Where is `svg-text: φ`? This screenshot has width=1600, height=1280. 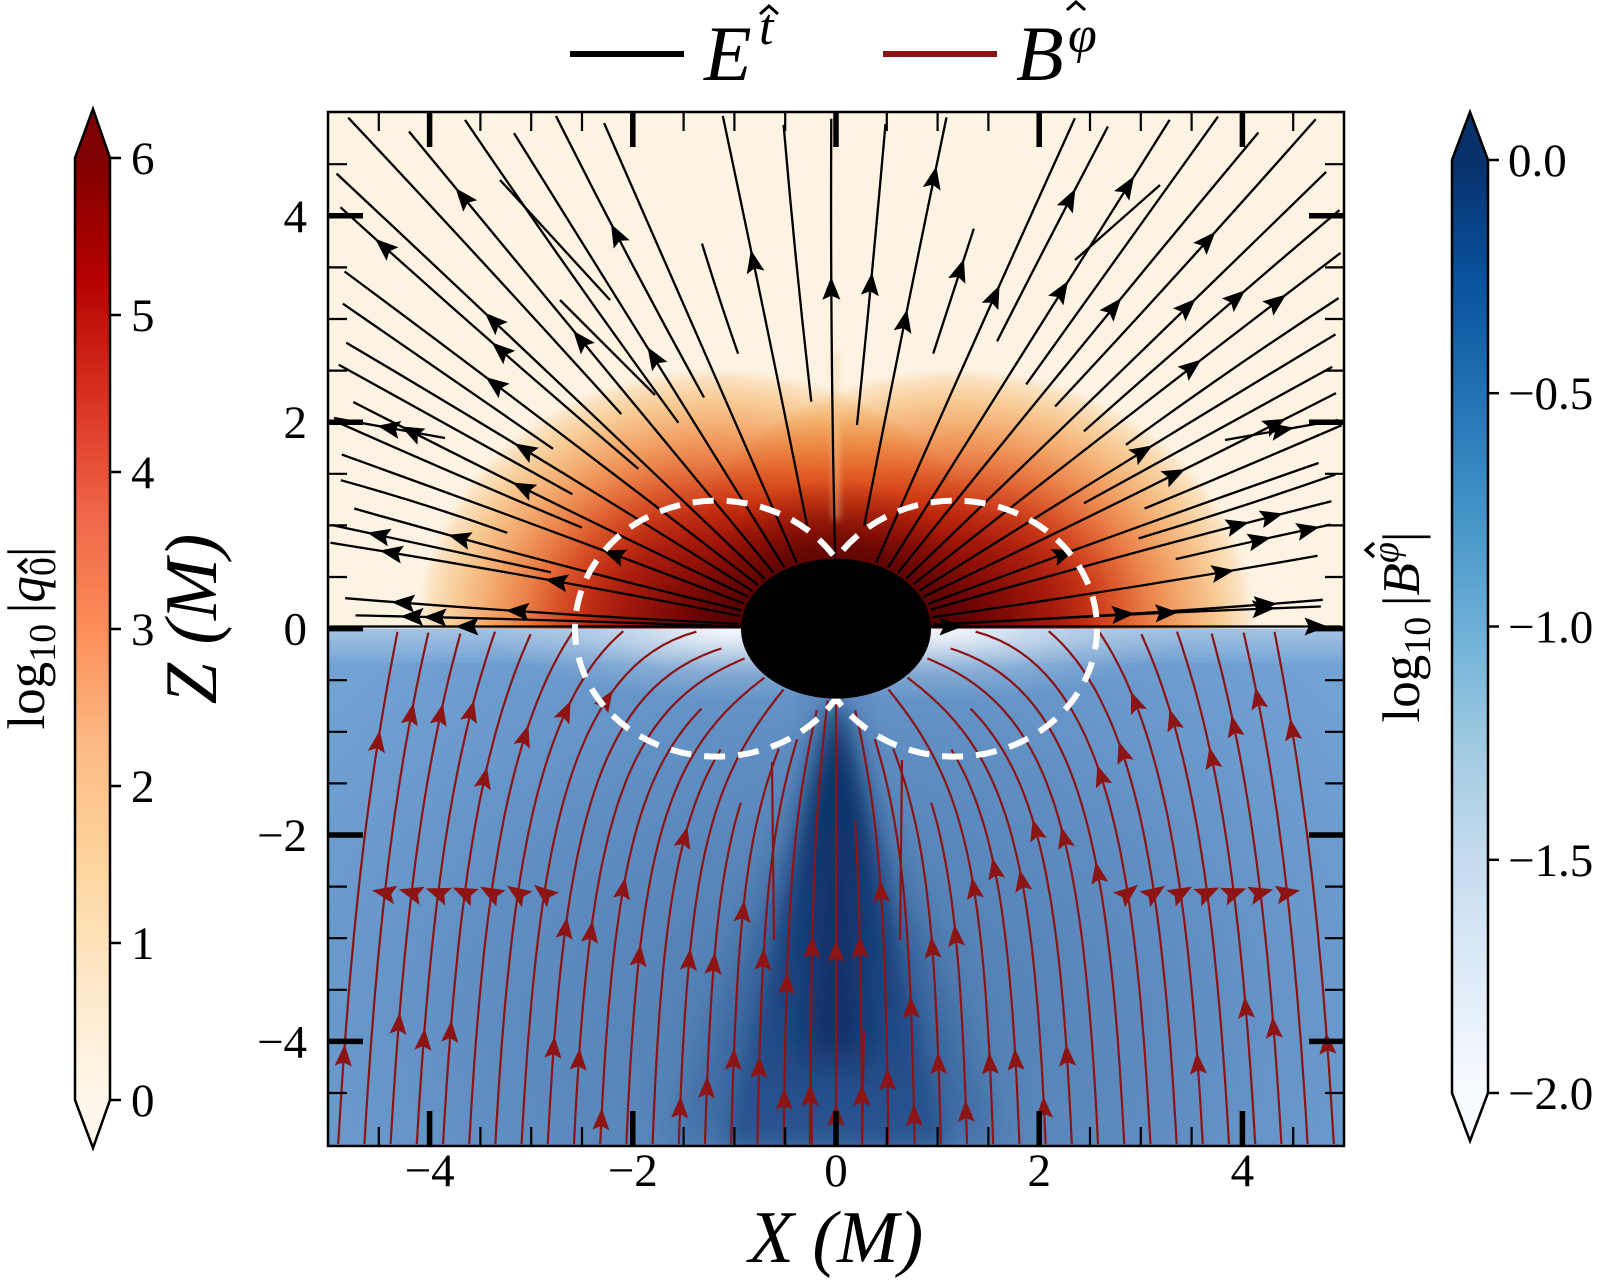
svg-text: φ is located at coordinates (1082, 35).